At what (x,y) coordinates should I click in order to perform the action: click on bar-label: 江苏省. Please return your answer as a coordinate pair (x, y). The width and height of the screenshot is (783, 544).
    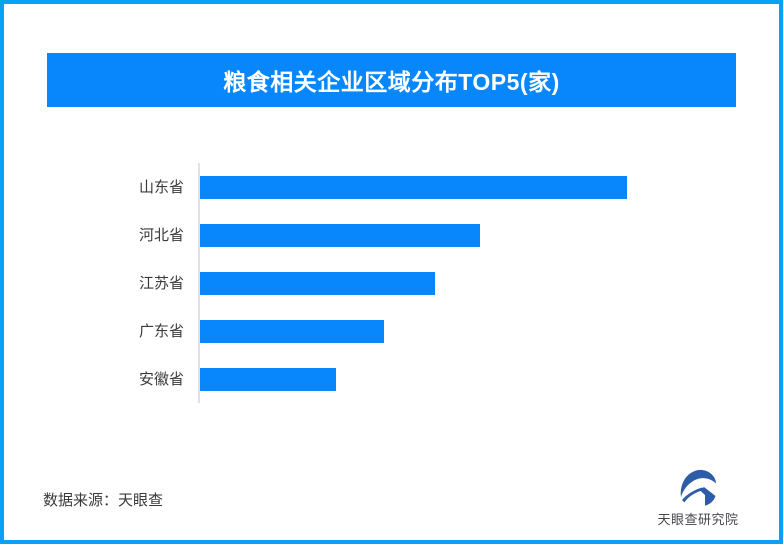
    Looking at the image, I should click on (161, 283).